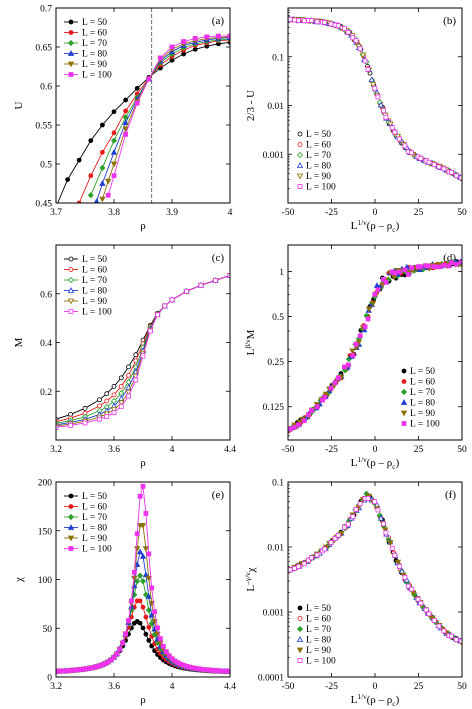  Describe the element at coordinates (46, 393) in the screenshot. I see `y-tick-label: 0.2` at that location.